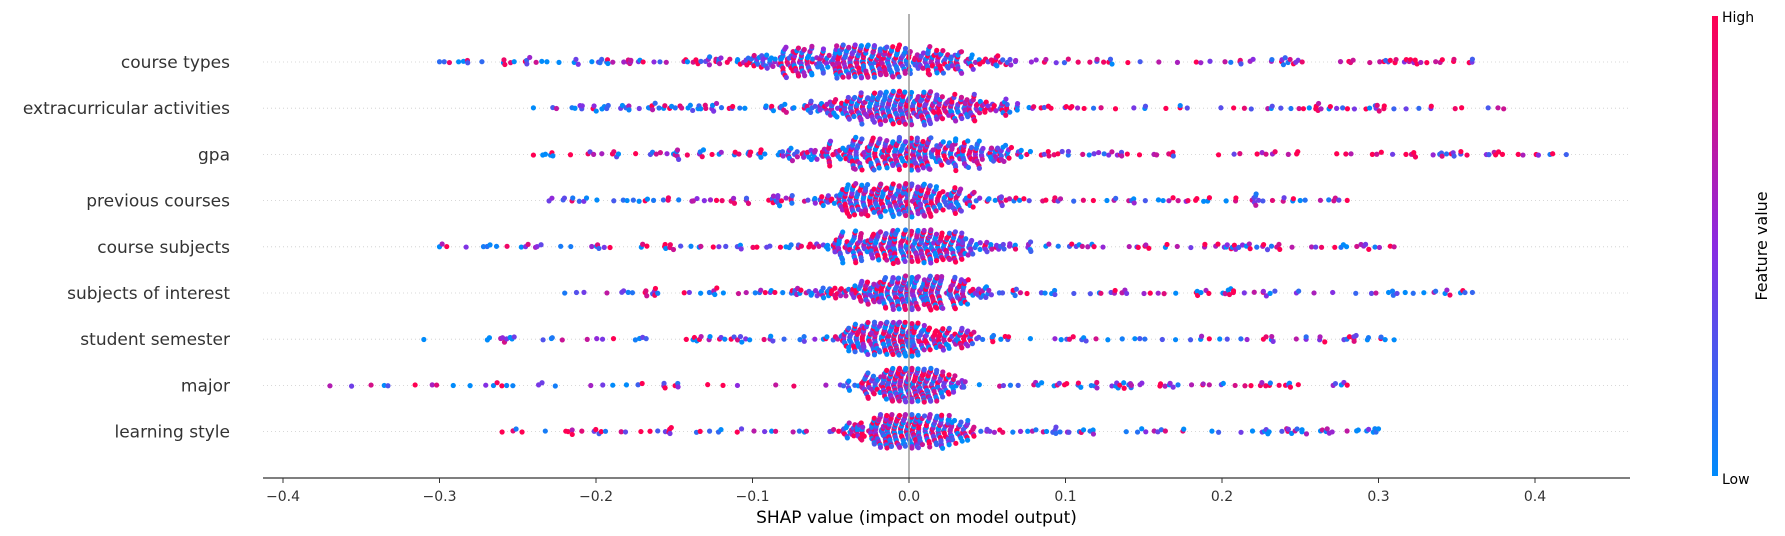 This screenshot has width=1785, height=536. I want to click on x-tick-label: −0.2, so click(596, 497).